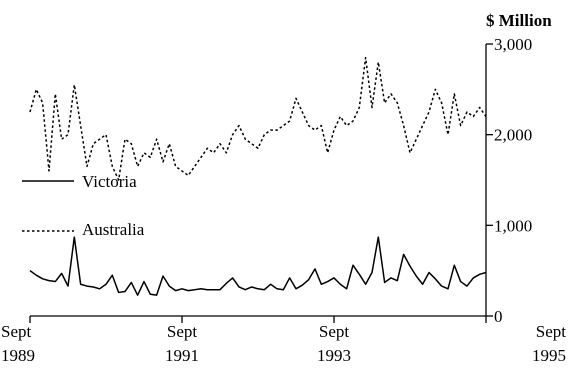 This screenshot has width=568, height=376. I want to click on y-tick-label: 2,000, so click(513, 135).